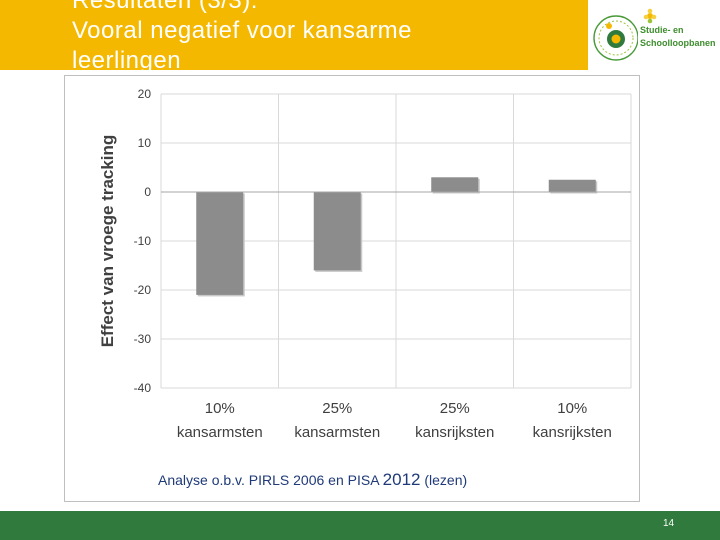  Describe the element at coordinates (678, 43) in the screenshot. I see `logo-text-line2: Schoolloopbanen` at that location.